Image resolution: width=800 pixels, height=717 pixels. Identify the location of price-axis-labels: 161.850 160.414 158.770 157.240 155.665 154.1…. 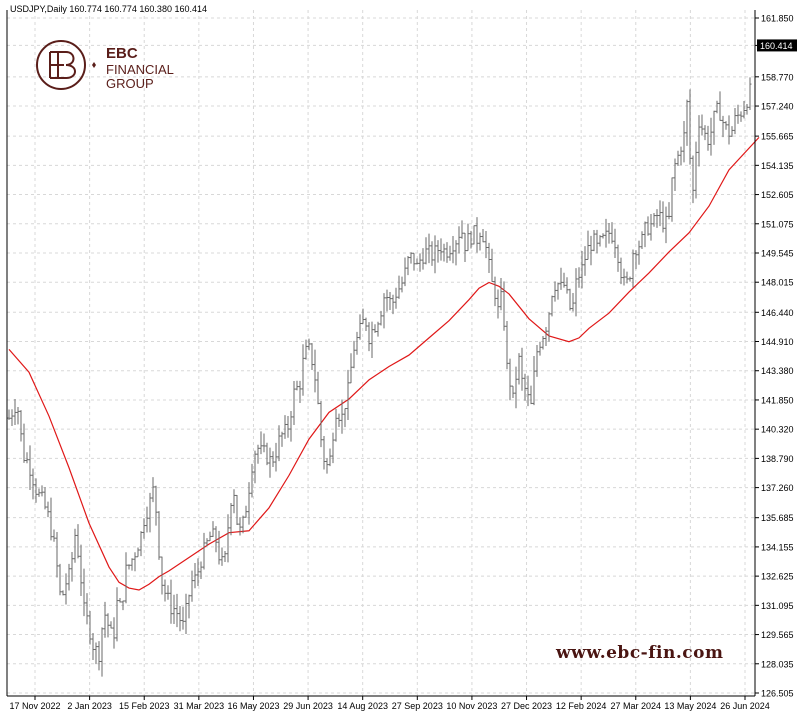
(776, 356).